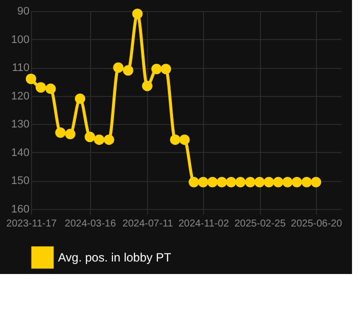  Describe the element at coordinates (20, 181) in the screenshot. I see `y-tick-label: 150` at that location.